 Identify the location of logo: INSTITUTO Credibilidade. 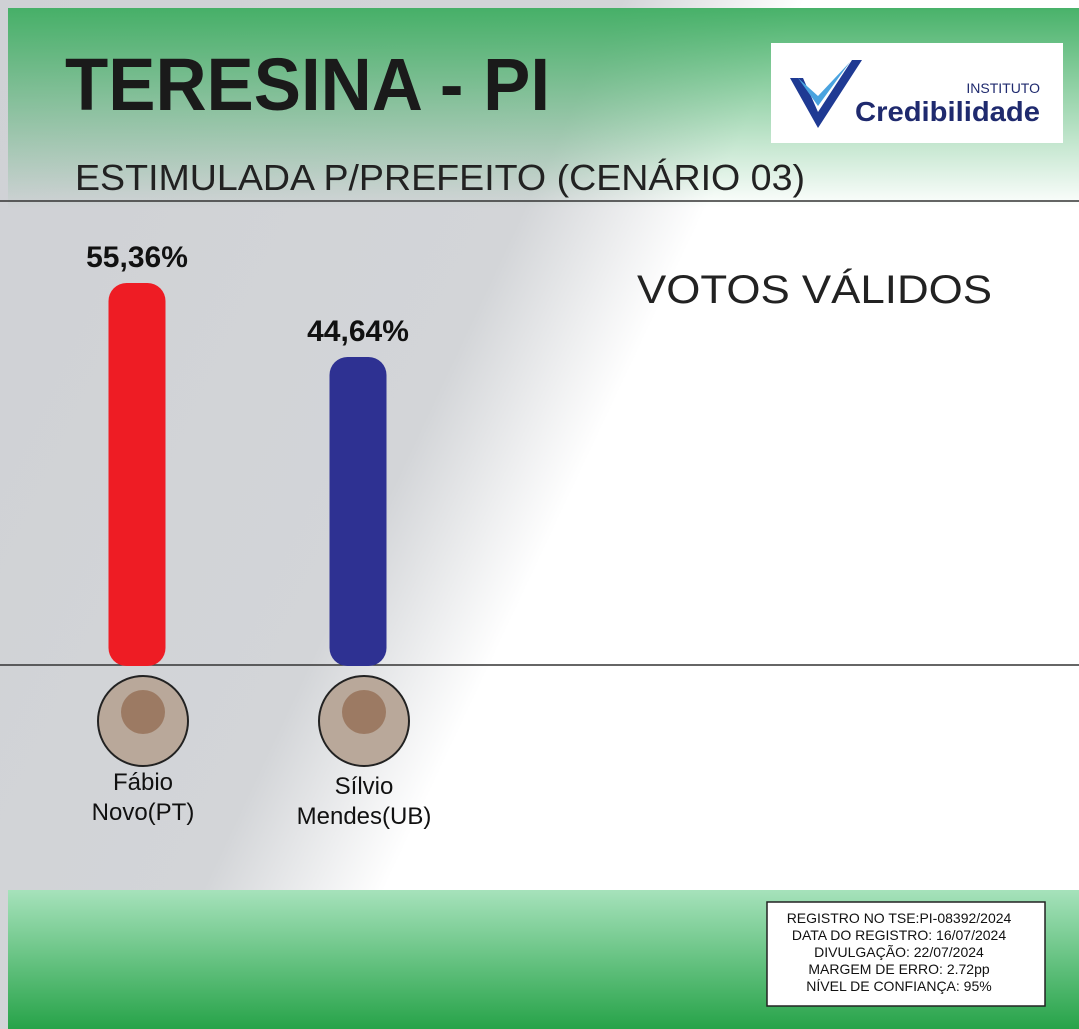
(917, 93).